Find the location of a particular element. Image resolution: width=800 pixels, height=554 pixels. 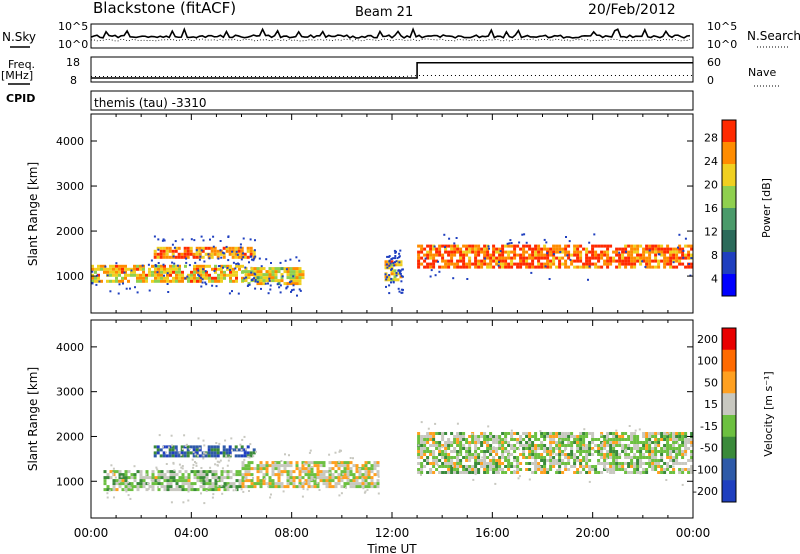

time-axis-label: Time UT is located at coordinates (391, 548).